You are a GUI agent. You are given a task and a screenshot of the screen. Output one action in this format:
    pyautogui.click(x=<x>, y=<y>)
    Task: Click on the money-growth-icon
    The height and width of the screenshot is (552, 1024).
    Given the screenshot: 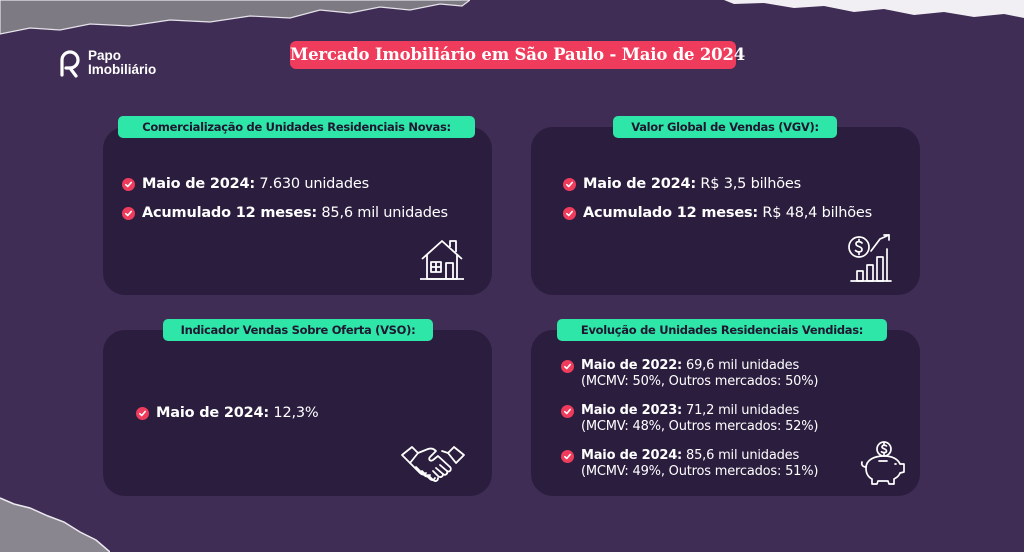 What is the action you would take?
    pyautogui.click(x=870, y=258)
    